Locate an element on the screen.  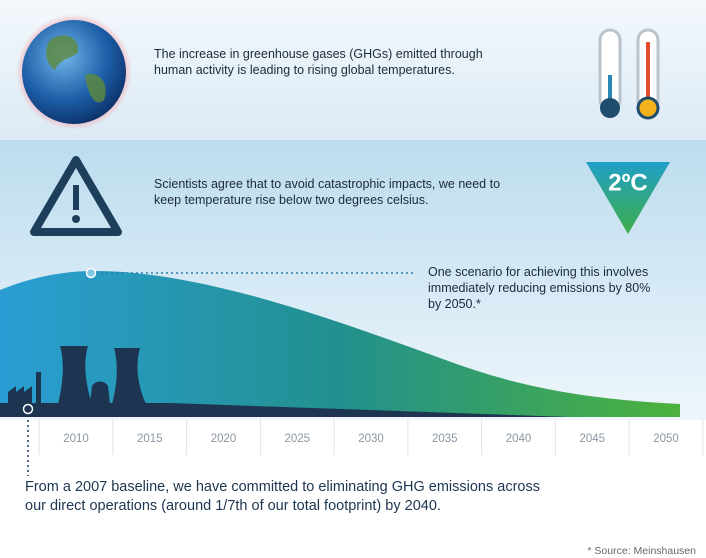
text-line: One scenario for achieving this involves is located at coordinates (538, 272).